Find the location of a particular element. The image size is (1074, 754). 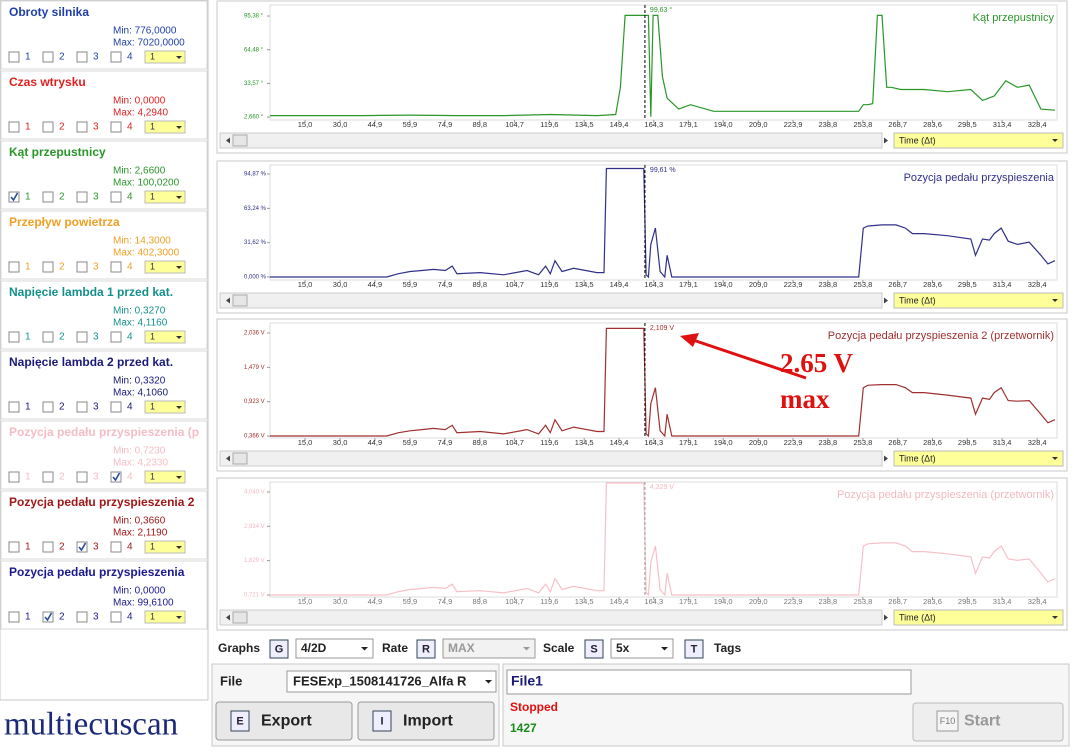

x-tick-label: 44,9 is located at coordinates (375, 601).